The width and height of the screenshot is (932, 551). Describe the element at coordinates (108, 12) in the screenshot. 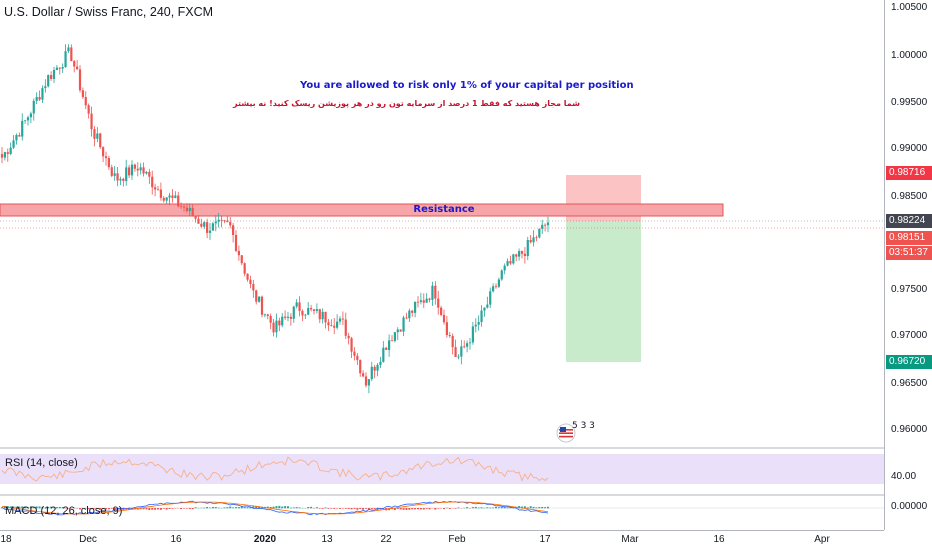

I see `chart-title: U.S. Dollar / Swiss Franc, 240, FXCM` at that location.